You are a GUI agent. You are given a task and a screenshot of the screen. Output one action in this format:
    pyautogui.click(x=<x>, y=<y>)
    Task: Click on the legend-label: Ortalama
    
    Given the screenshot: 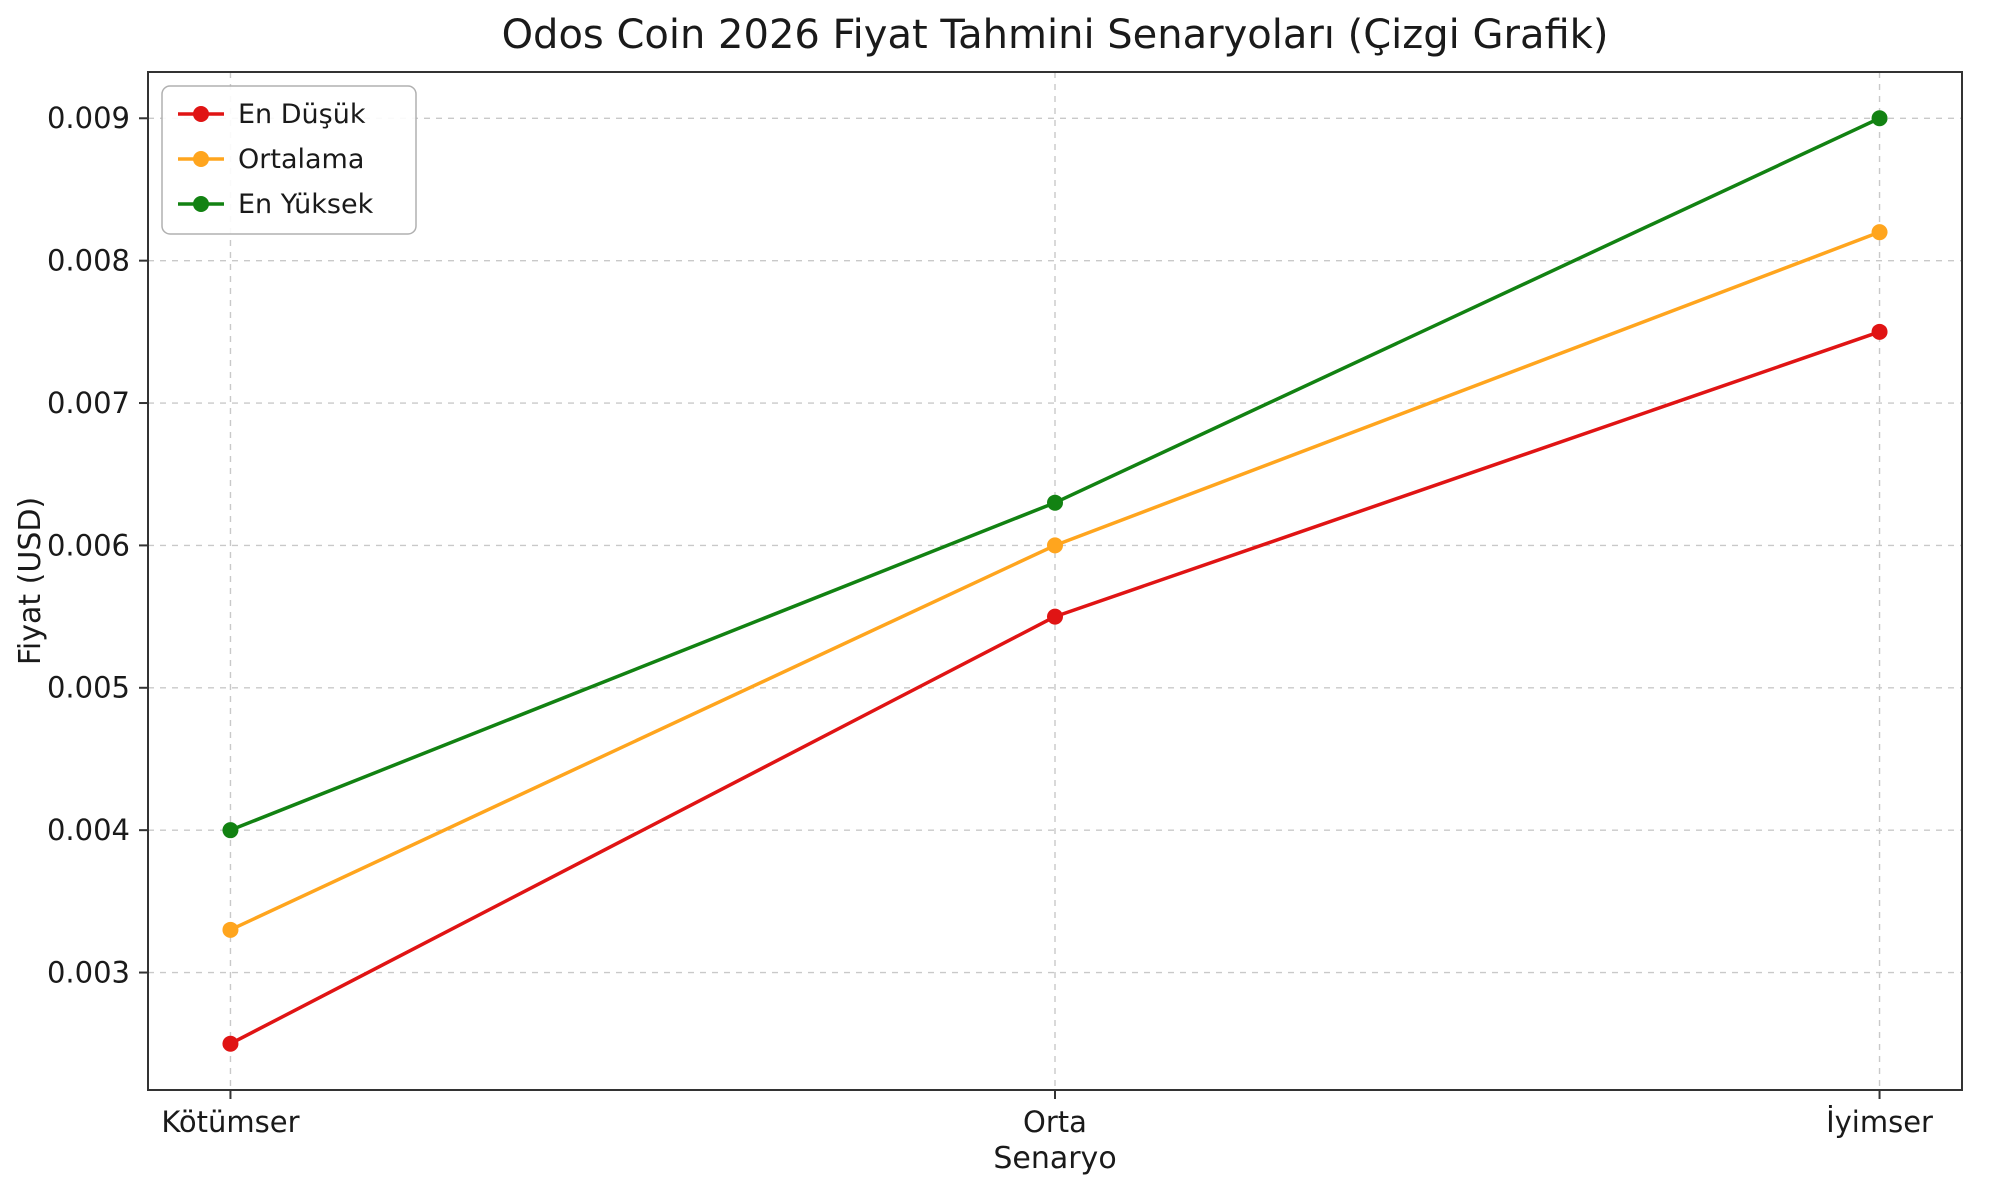 What is the action you would take?
    pyautogui.click(x=301, y=159)
    